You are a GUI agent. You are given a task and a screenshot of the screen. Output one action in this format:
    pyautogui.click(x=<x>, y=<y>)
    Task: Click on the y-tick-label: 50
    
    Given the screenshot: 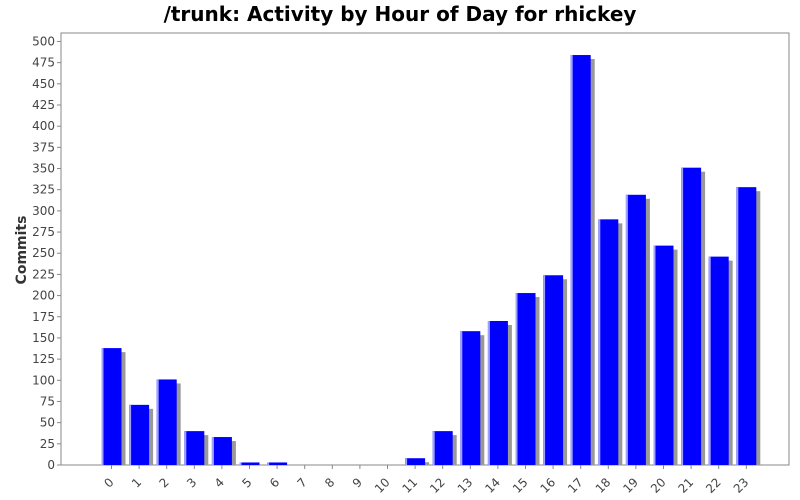 What is the action you would take?
    pyautogui.click(x=47, y=423)
    